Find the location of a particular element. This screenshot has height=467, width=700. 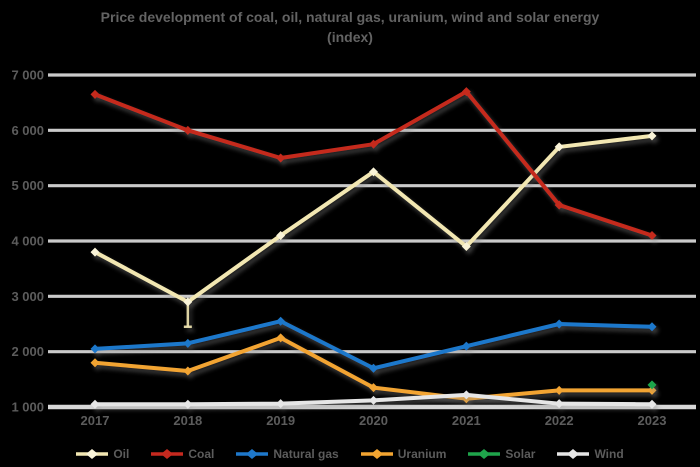

x-axis-label: 2021 is located at coordinates (466, 420).